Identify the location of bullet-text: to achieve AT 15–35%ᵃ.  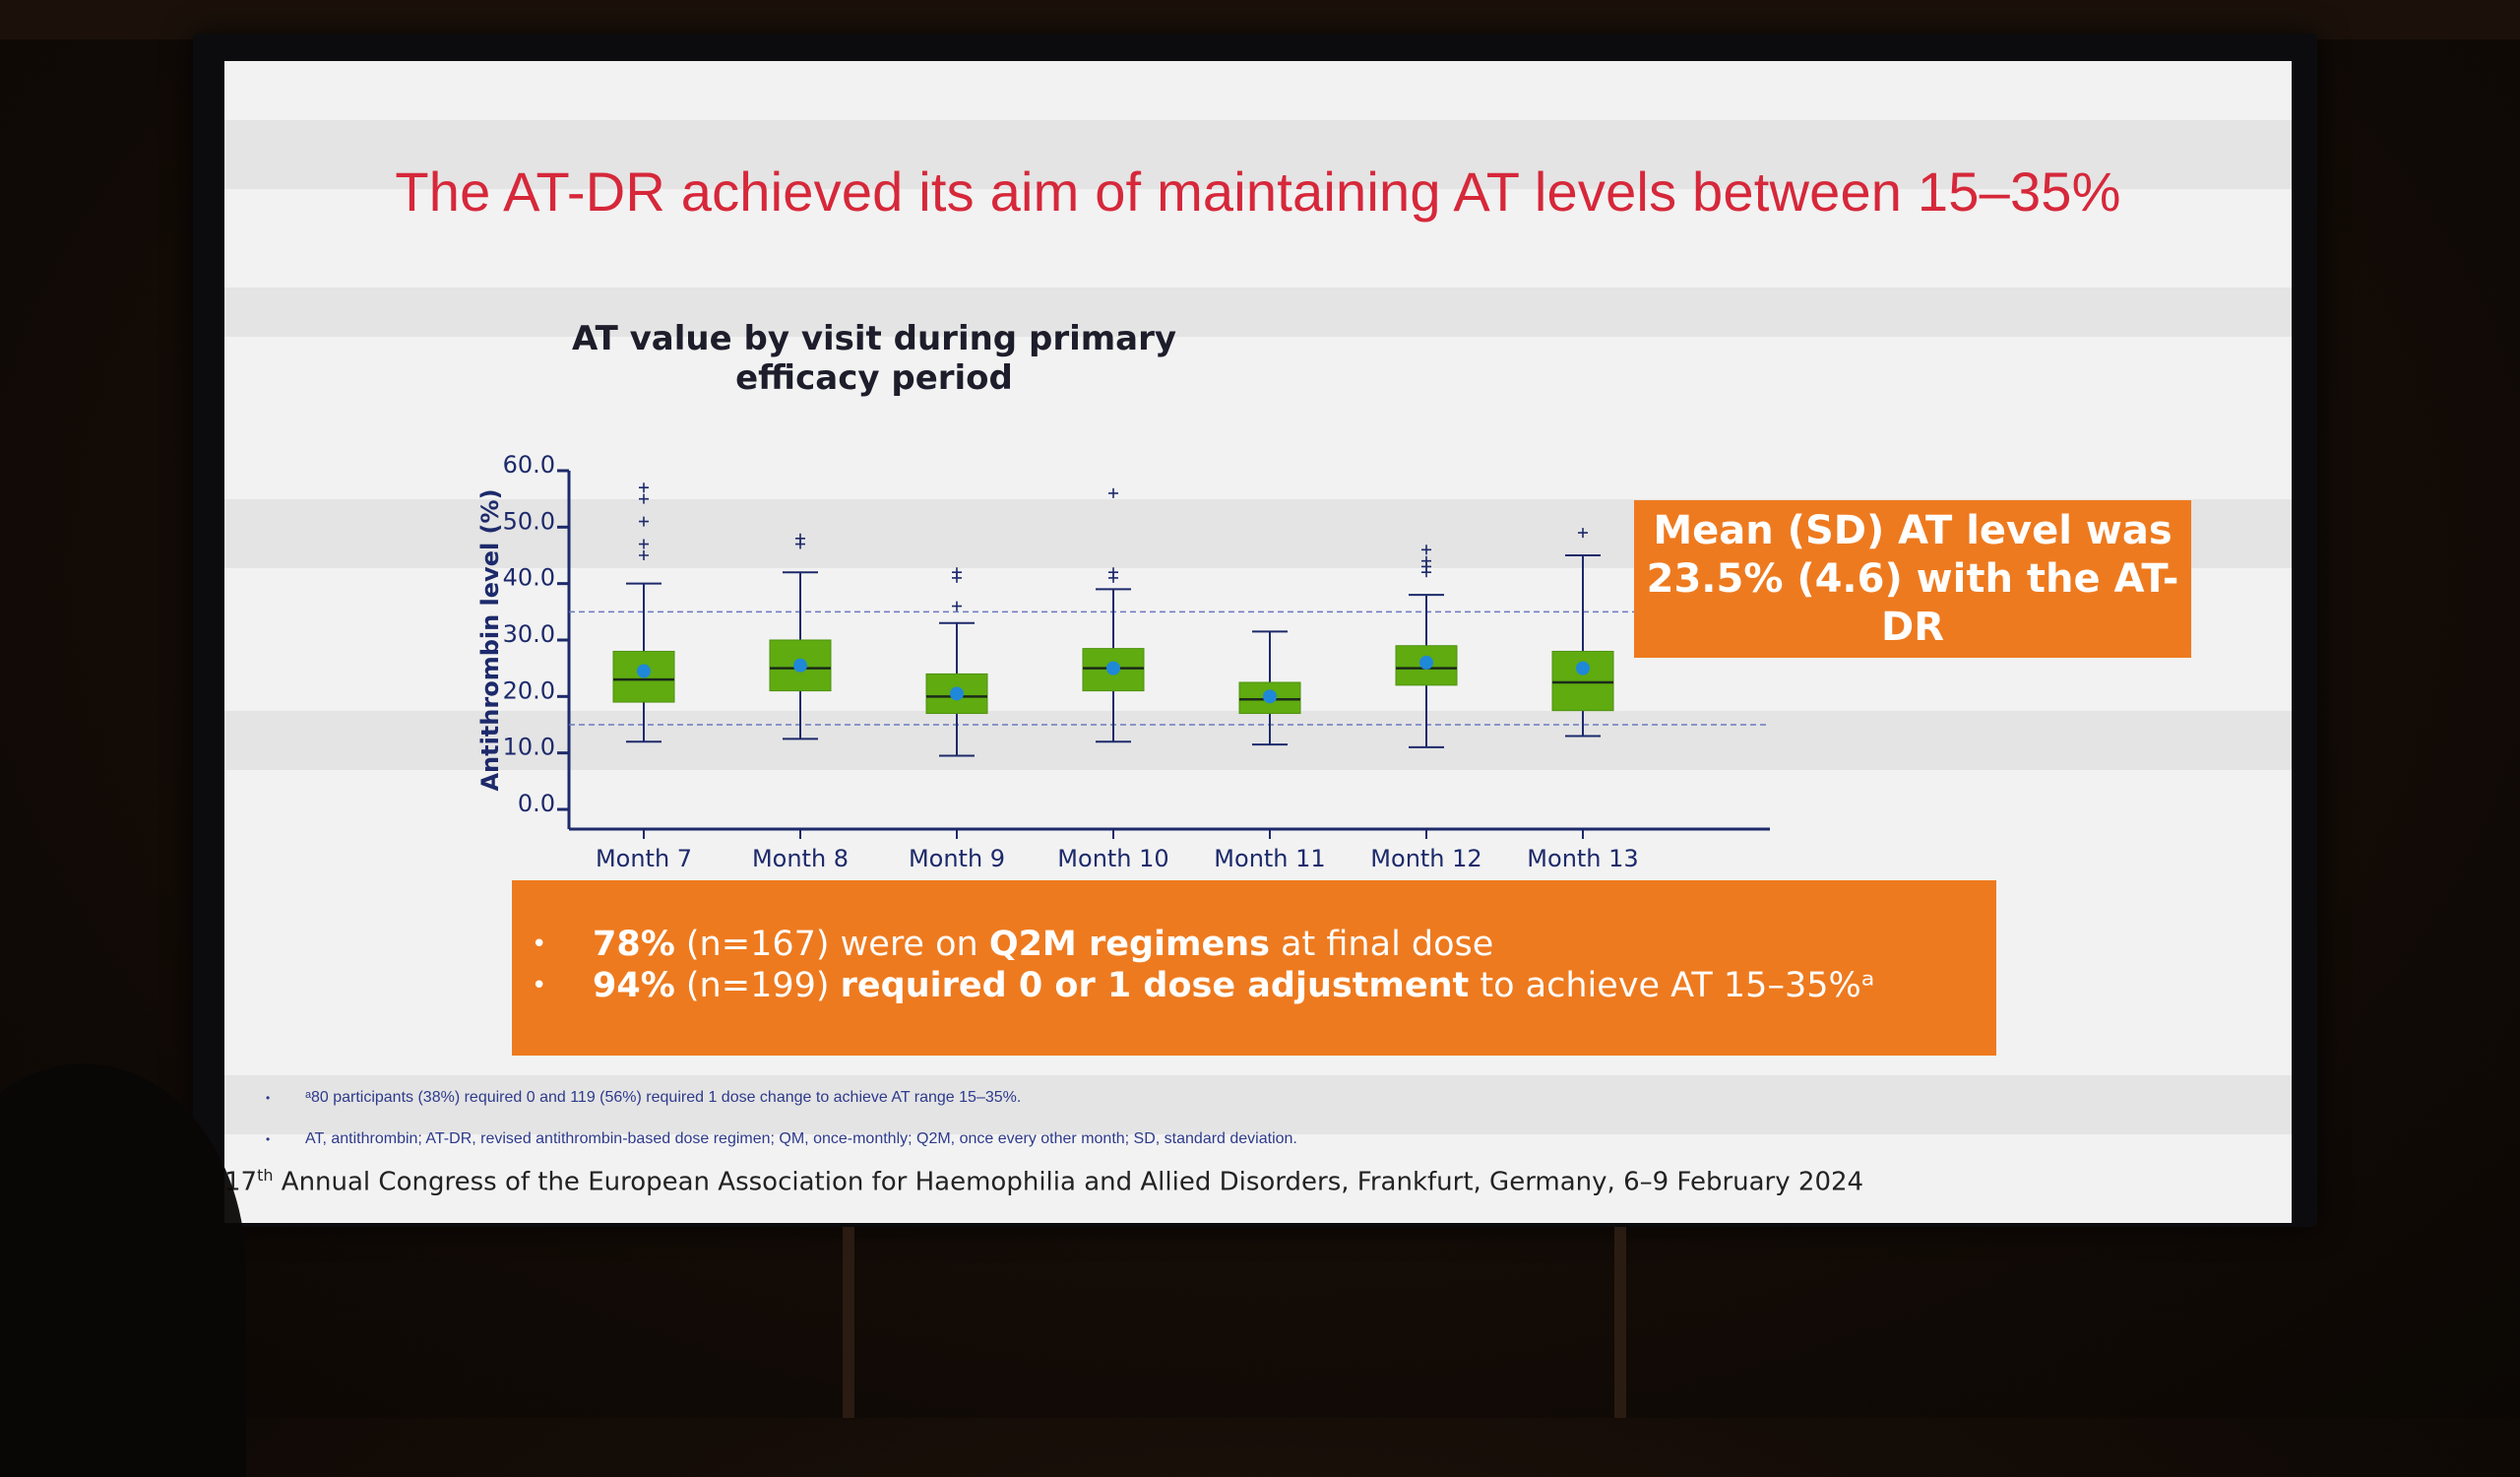
(1672, 986).